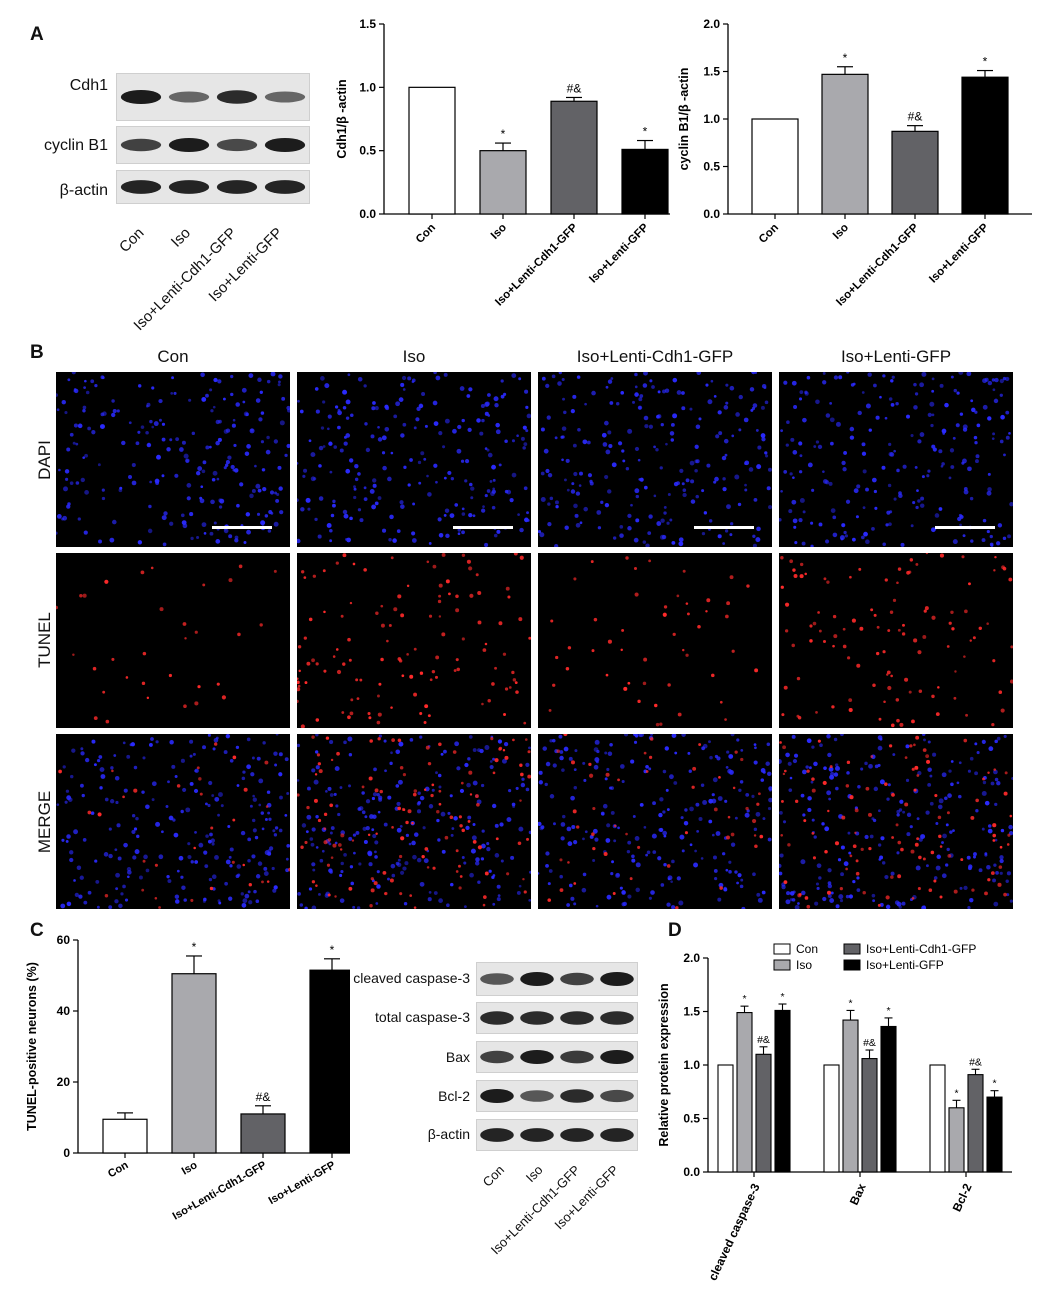 This screenshot has height=1300, width=1056. Describe the element at coordinates (118, 1169) in the screenshot. I see `x-tick-label: Con` at that location.